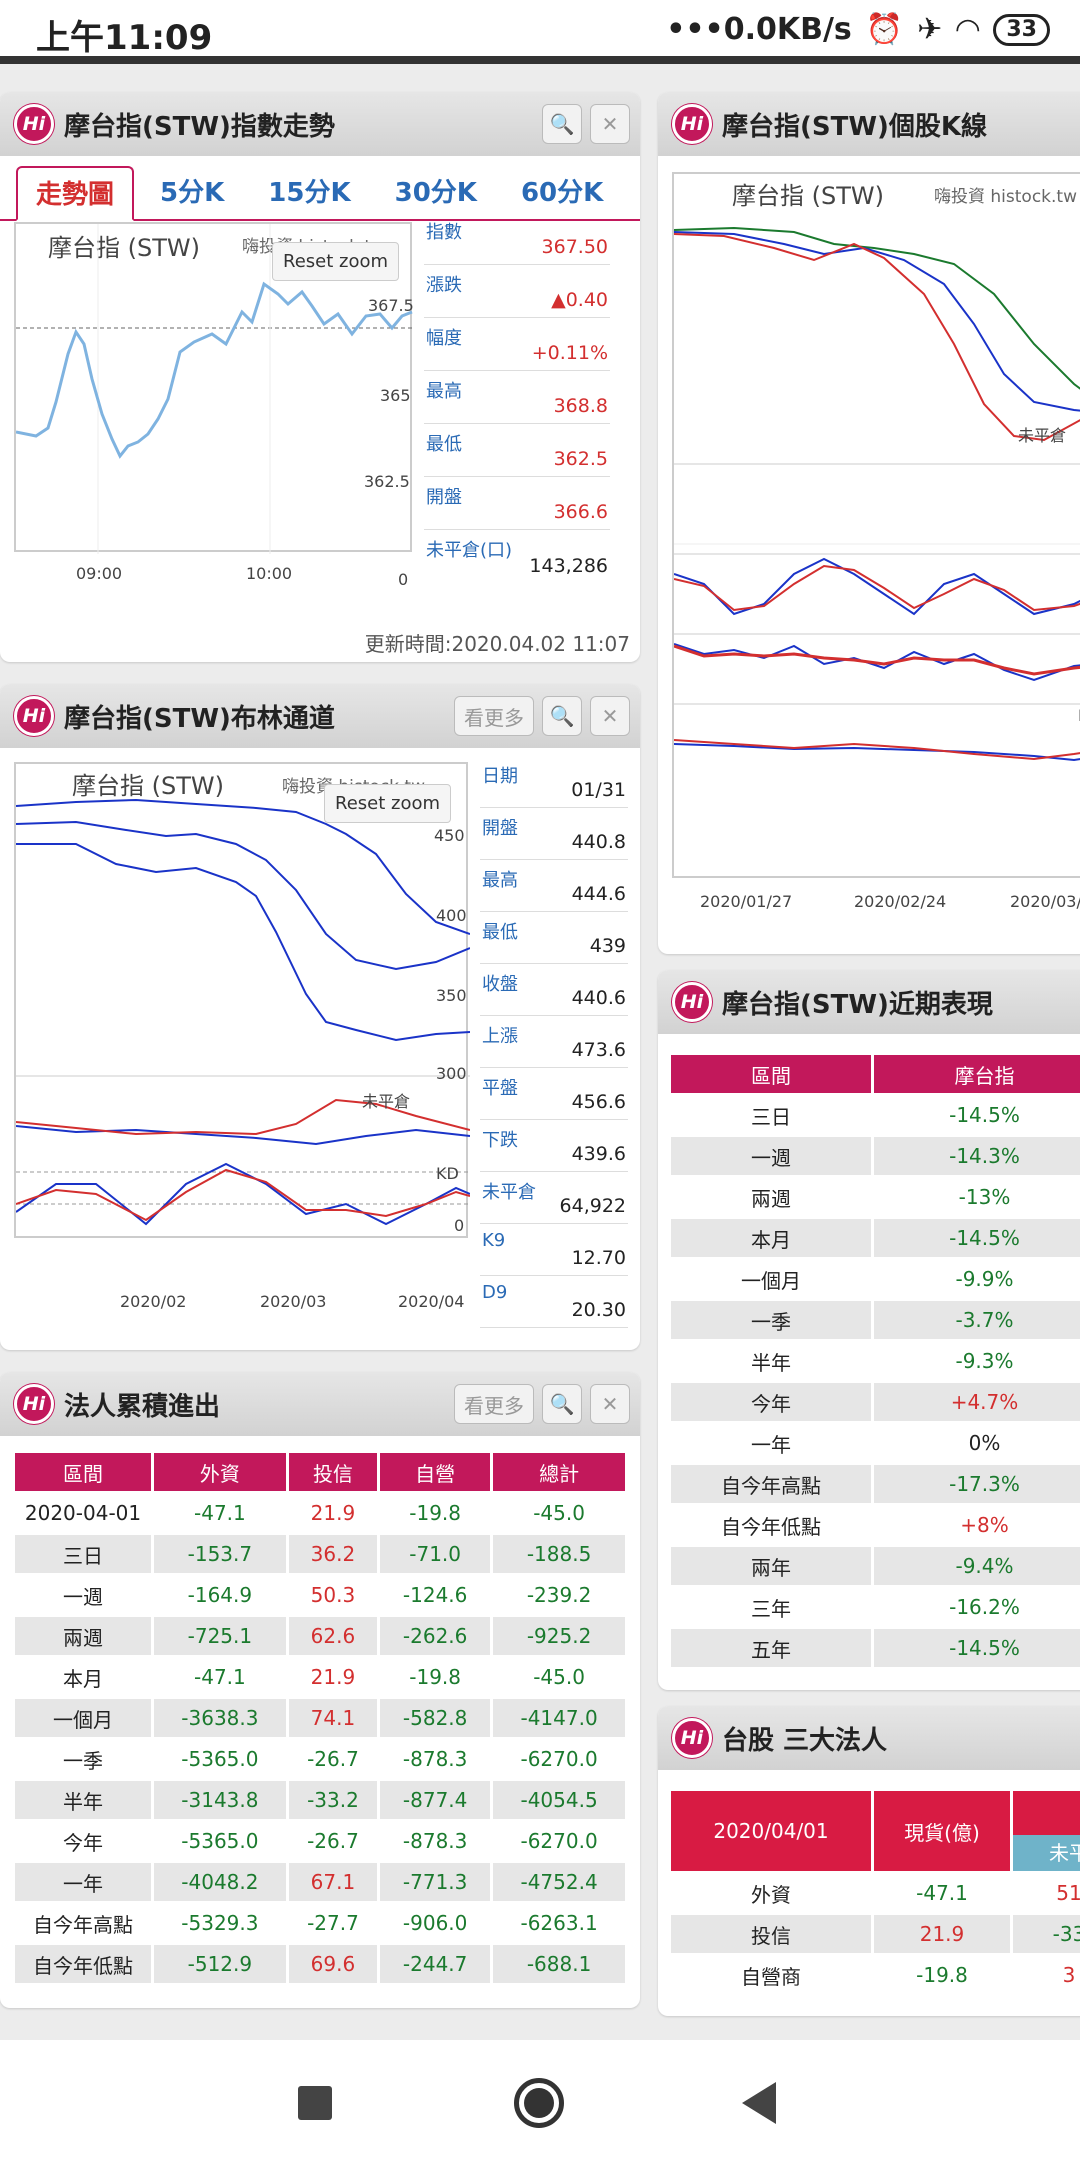 The height and width of the screenshot is (2160, 1080). I want to click on row-value: -124.6, so click(435, 1595).